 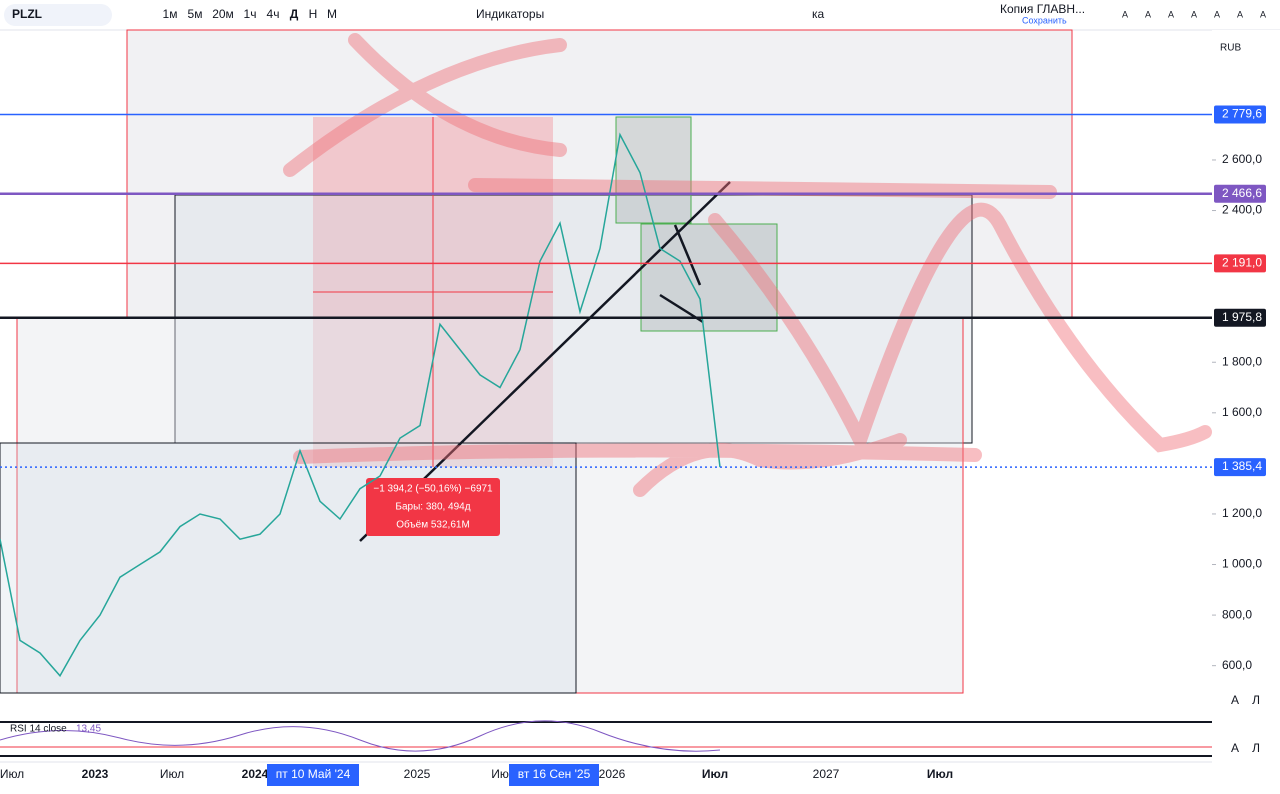 I want to click on price-tag-label: 2 191,0, so click(x=1242, y=263).